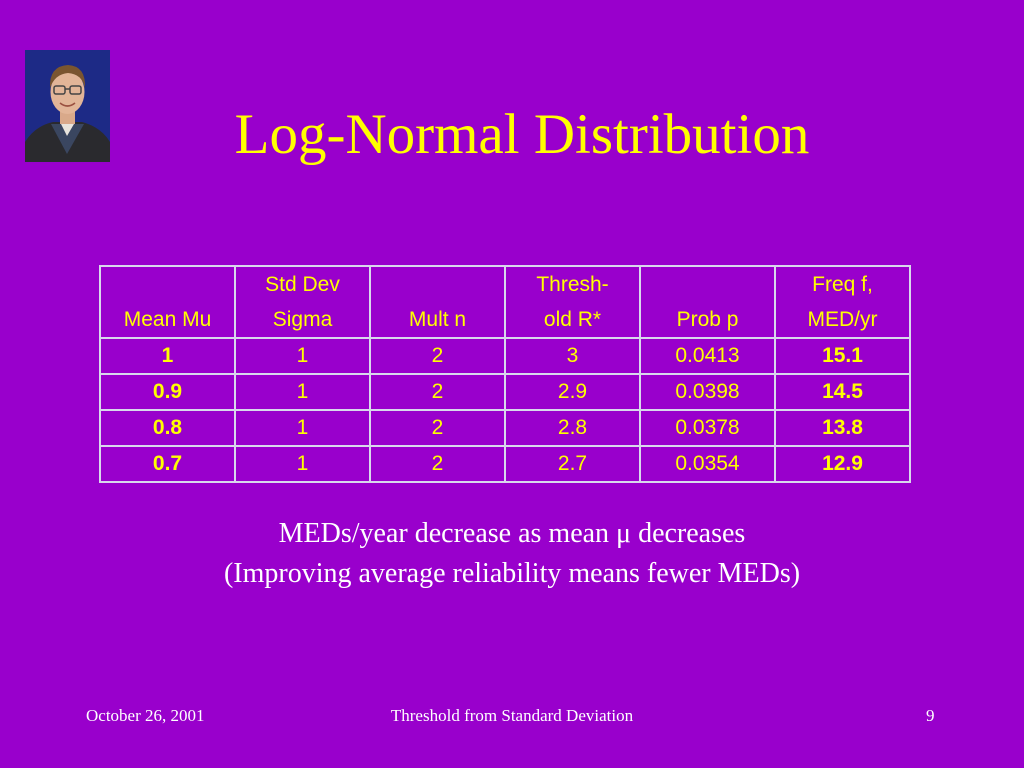 This screenshot has height=768, width=1024. I want to click on table-row: 0.9 1 2 2.9 0.0398 14.5, so click(505, 392).